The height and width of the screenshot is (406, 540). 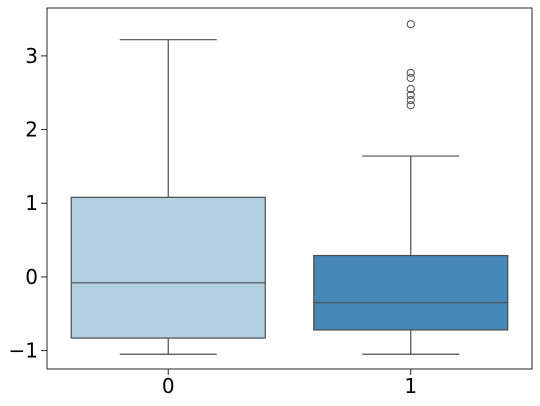 What do you see at coordinates (31, 130) in the screenshot?
I see `y-tick-label: 2` at bounding box center [31, 130].